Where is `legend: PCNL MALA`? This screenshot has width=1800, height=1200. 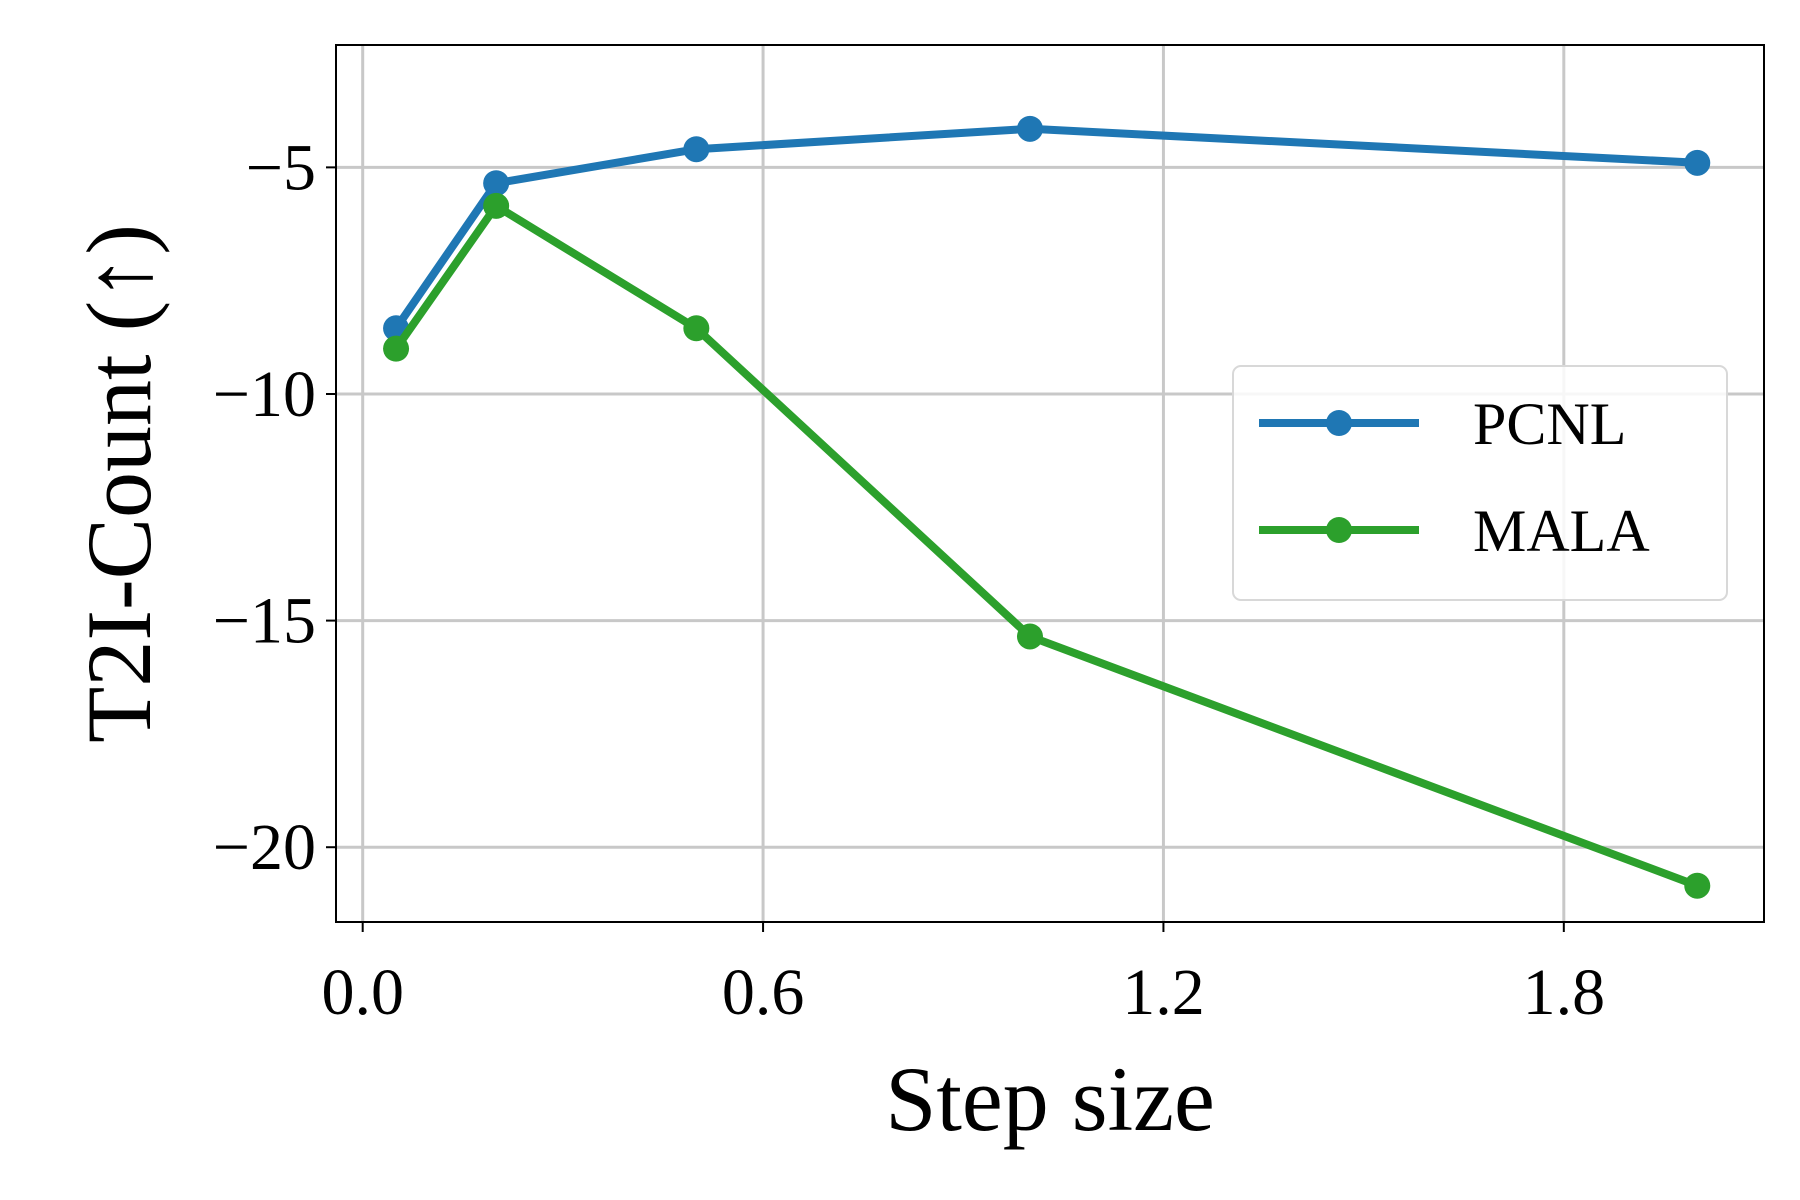
legend: PCNL MALA is located at coordinates (1480, 483).